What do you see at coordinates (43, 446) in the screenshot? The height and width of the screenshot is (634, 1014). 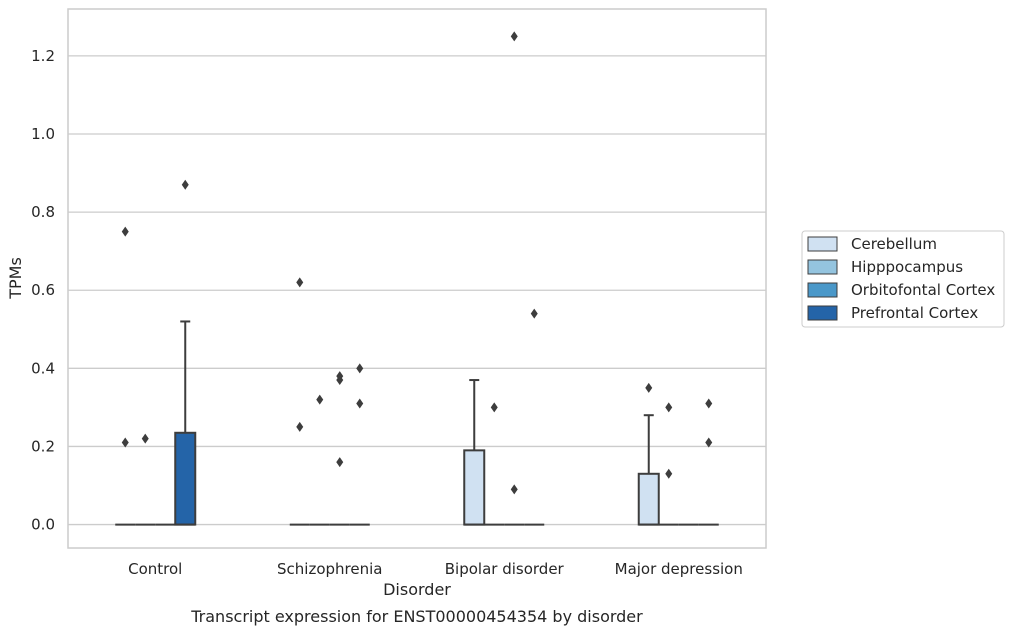 I see `y-tick-label: 0.2` at bounding box center [43, 446].